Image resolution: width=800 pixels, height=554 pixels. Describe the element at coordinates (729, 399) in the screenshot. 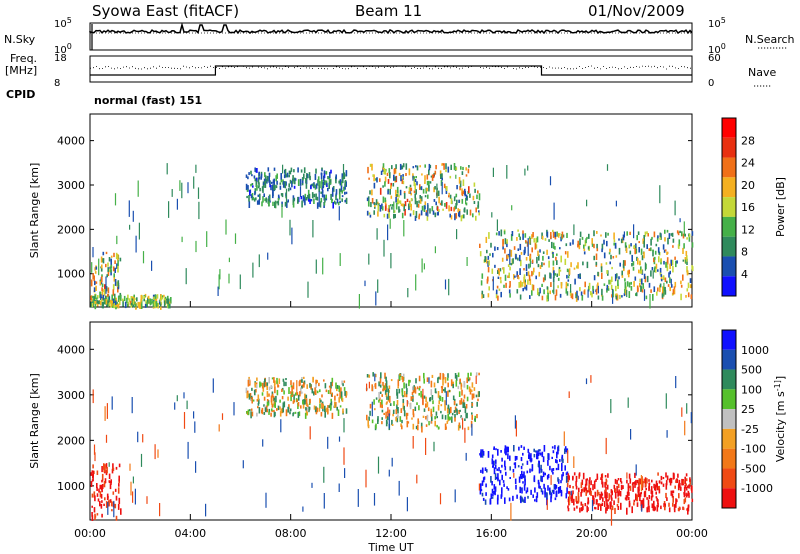

I see `velocity-colorbar-segment` at that location.